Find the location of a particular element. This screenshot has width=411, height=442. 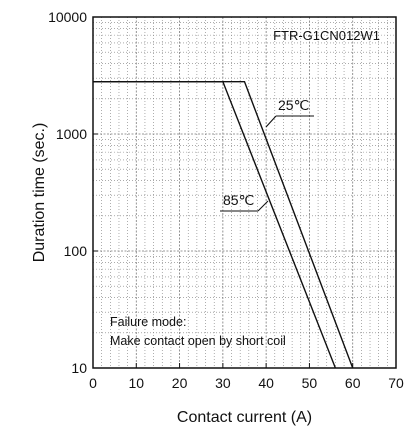

annotation-failure-mode: Failure mode: is located at coordinates (148, 322).